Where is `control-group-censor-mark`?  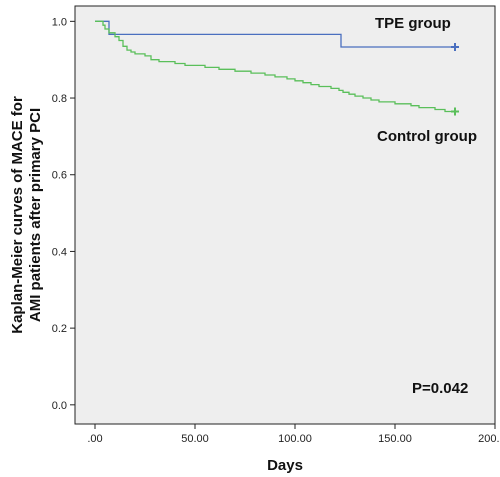 control-group-censor-mark is located at coordinates (455, 111).